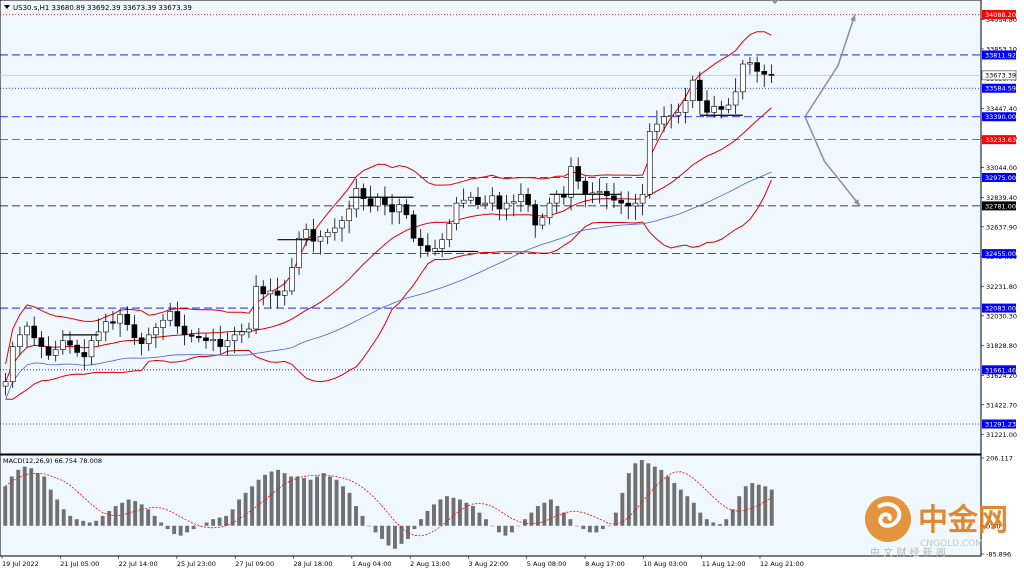 The width and height of the screenshot is (1024, 575). What do you see at coordinates (52, 461) in the screenshot?
I see `macd-title: MACD(12,26,9) 66.754 78.008` at bounding box center [52, 461].